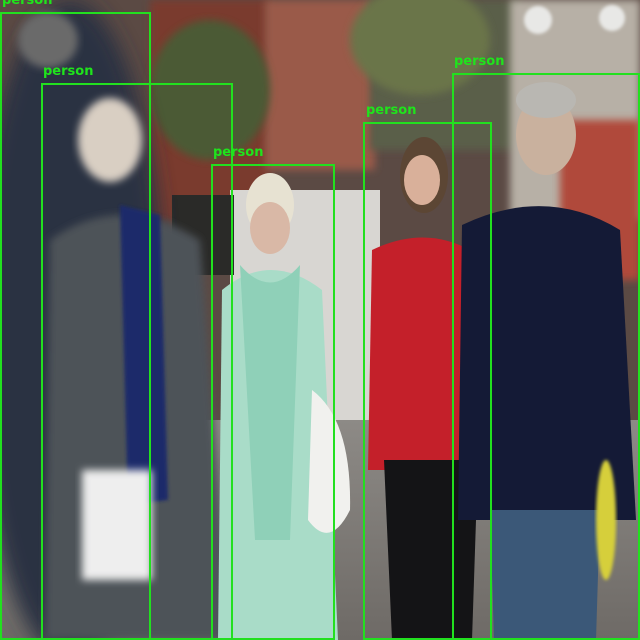 This screenshot has width=640, height=640. What do you see at coordinates (238, 152) in the screenshot?
I see `detection-label-person-3: person` at bounding box center [238, 152].